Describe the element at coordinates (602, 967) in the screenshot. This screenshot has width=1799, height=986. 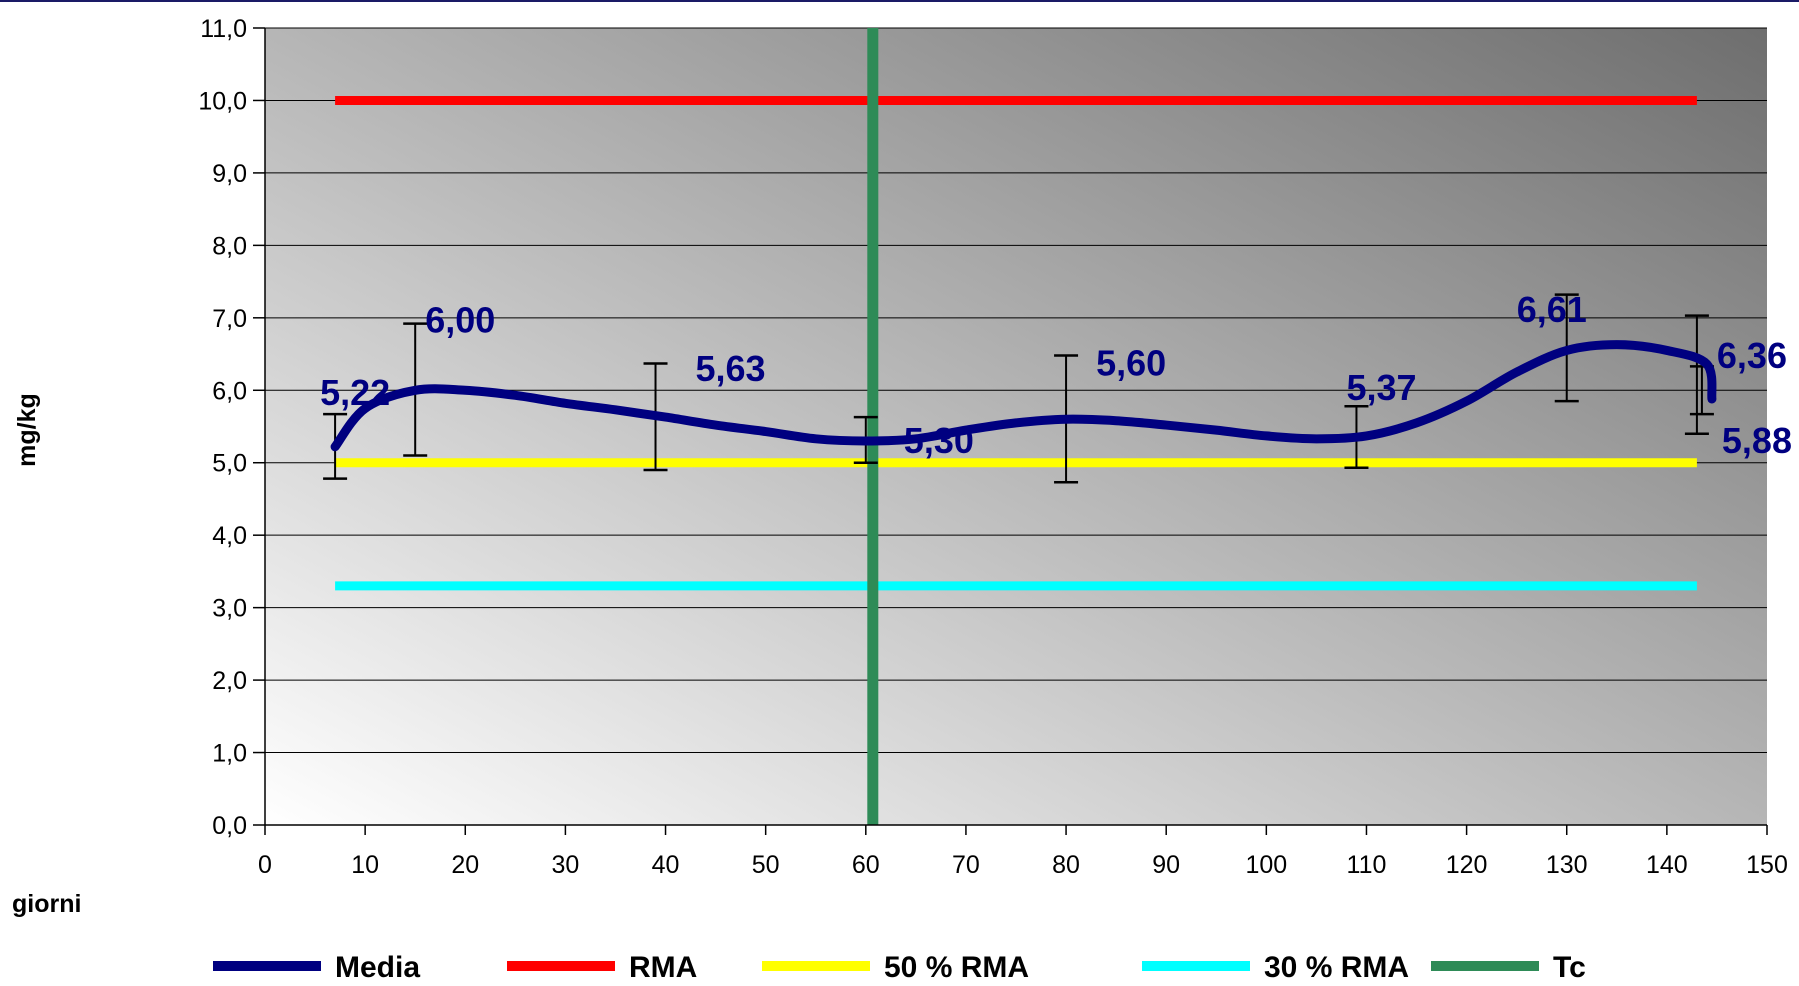
I see `legend-item: RMA` at that location.